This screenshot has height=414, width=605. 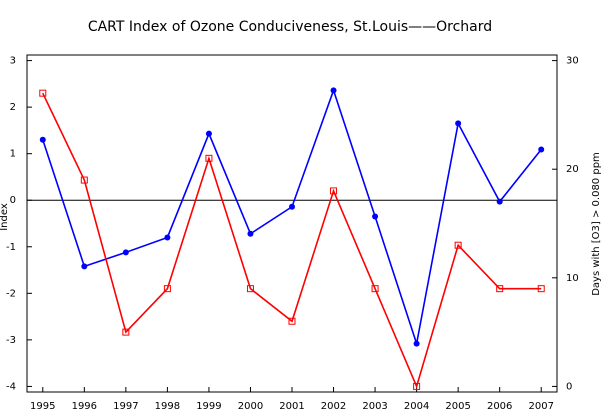 What do you see at coordinates (13, 154) in the screenshot?
I see `y-tick-label: 1` at bounding box center [13, 154].